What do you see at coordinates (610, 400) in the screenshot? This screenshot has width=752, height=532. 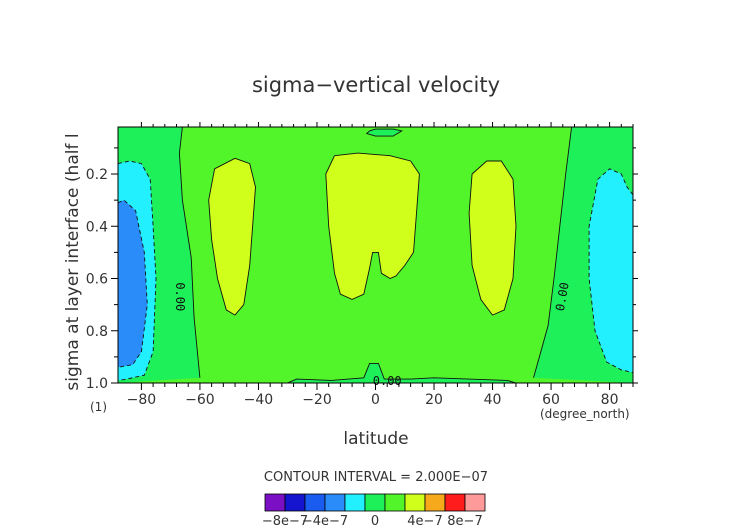 I see `x-tick-label-8: 80` at bounding box center [610, 400].